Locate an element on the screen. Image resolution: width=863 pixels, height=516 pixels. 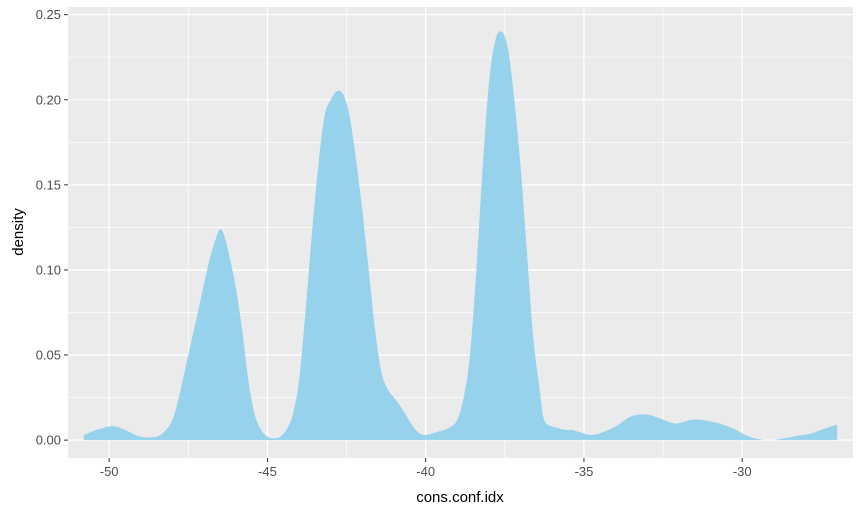
y-tick-label: 0.20 is located at coordinates (48, 99).